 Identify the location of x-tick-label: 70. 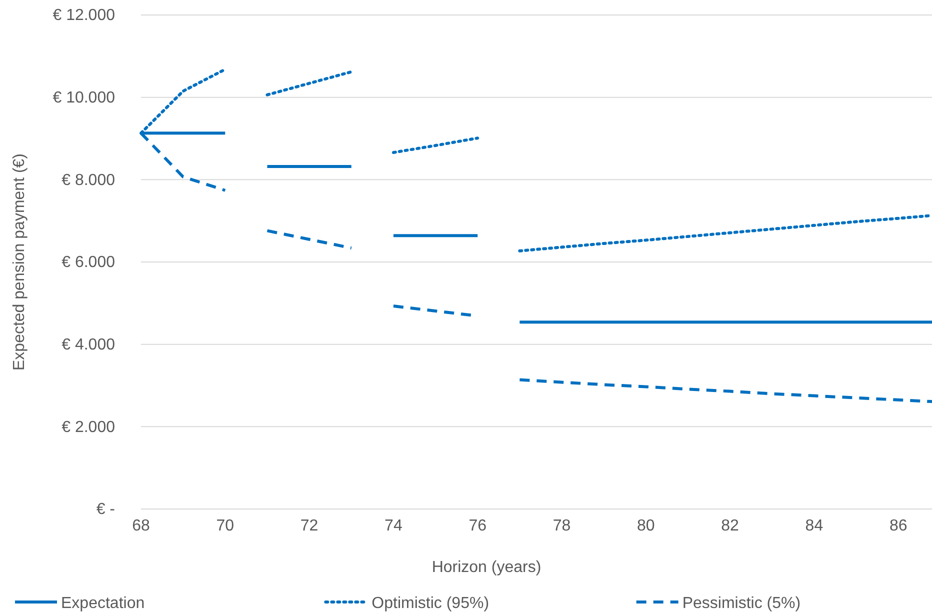
(225, 525).